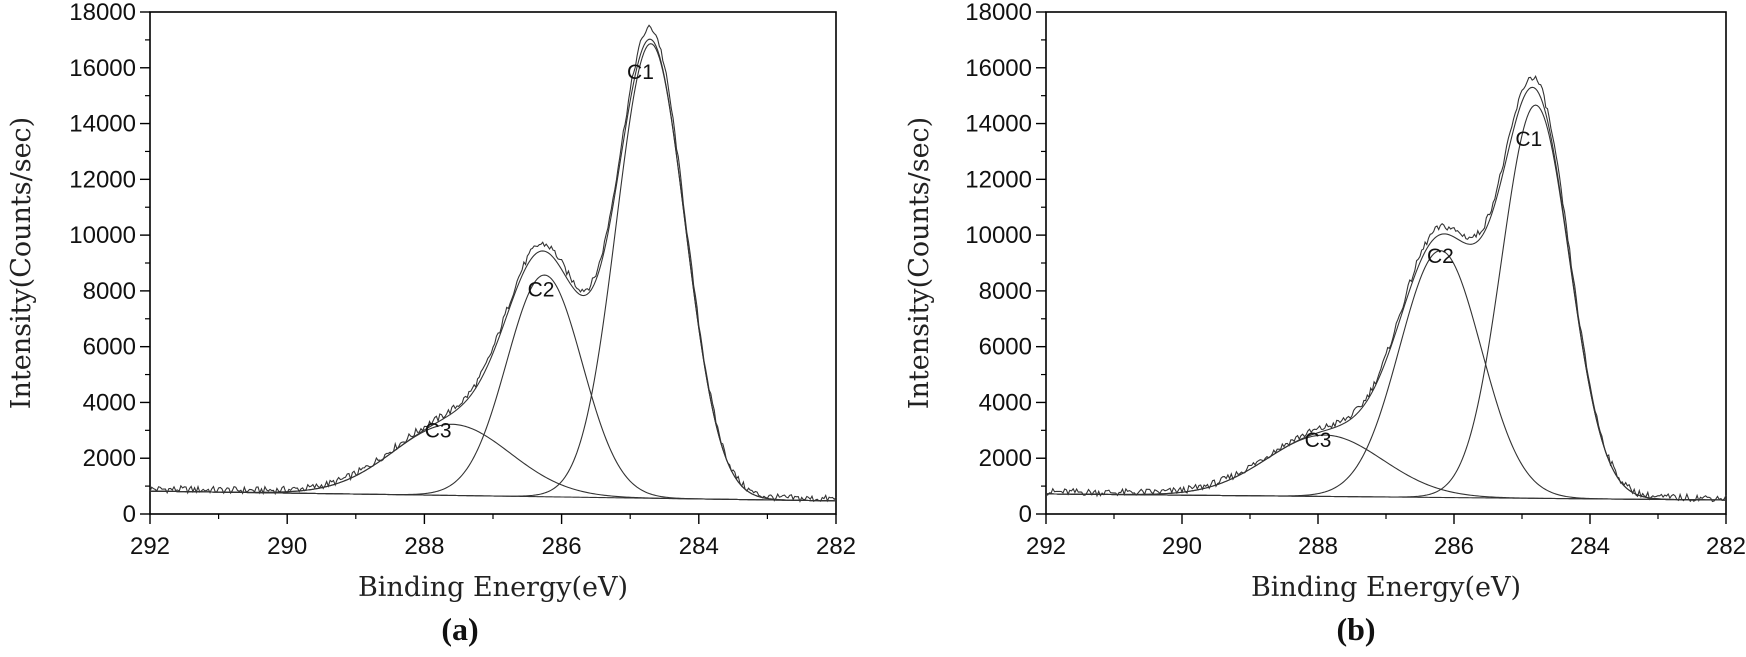 This screenshot has width=1746, height=657. Describe the element at coordinates (1355, 629) in the screenshot. I see `panel-caption: (b)` at that location.